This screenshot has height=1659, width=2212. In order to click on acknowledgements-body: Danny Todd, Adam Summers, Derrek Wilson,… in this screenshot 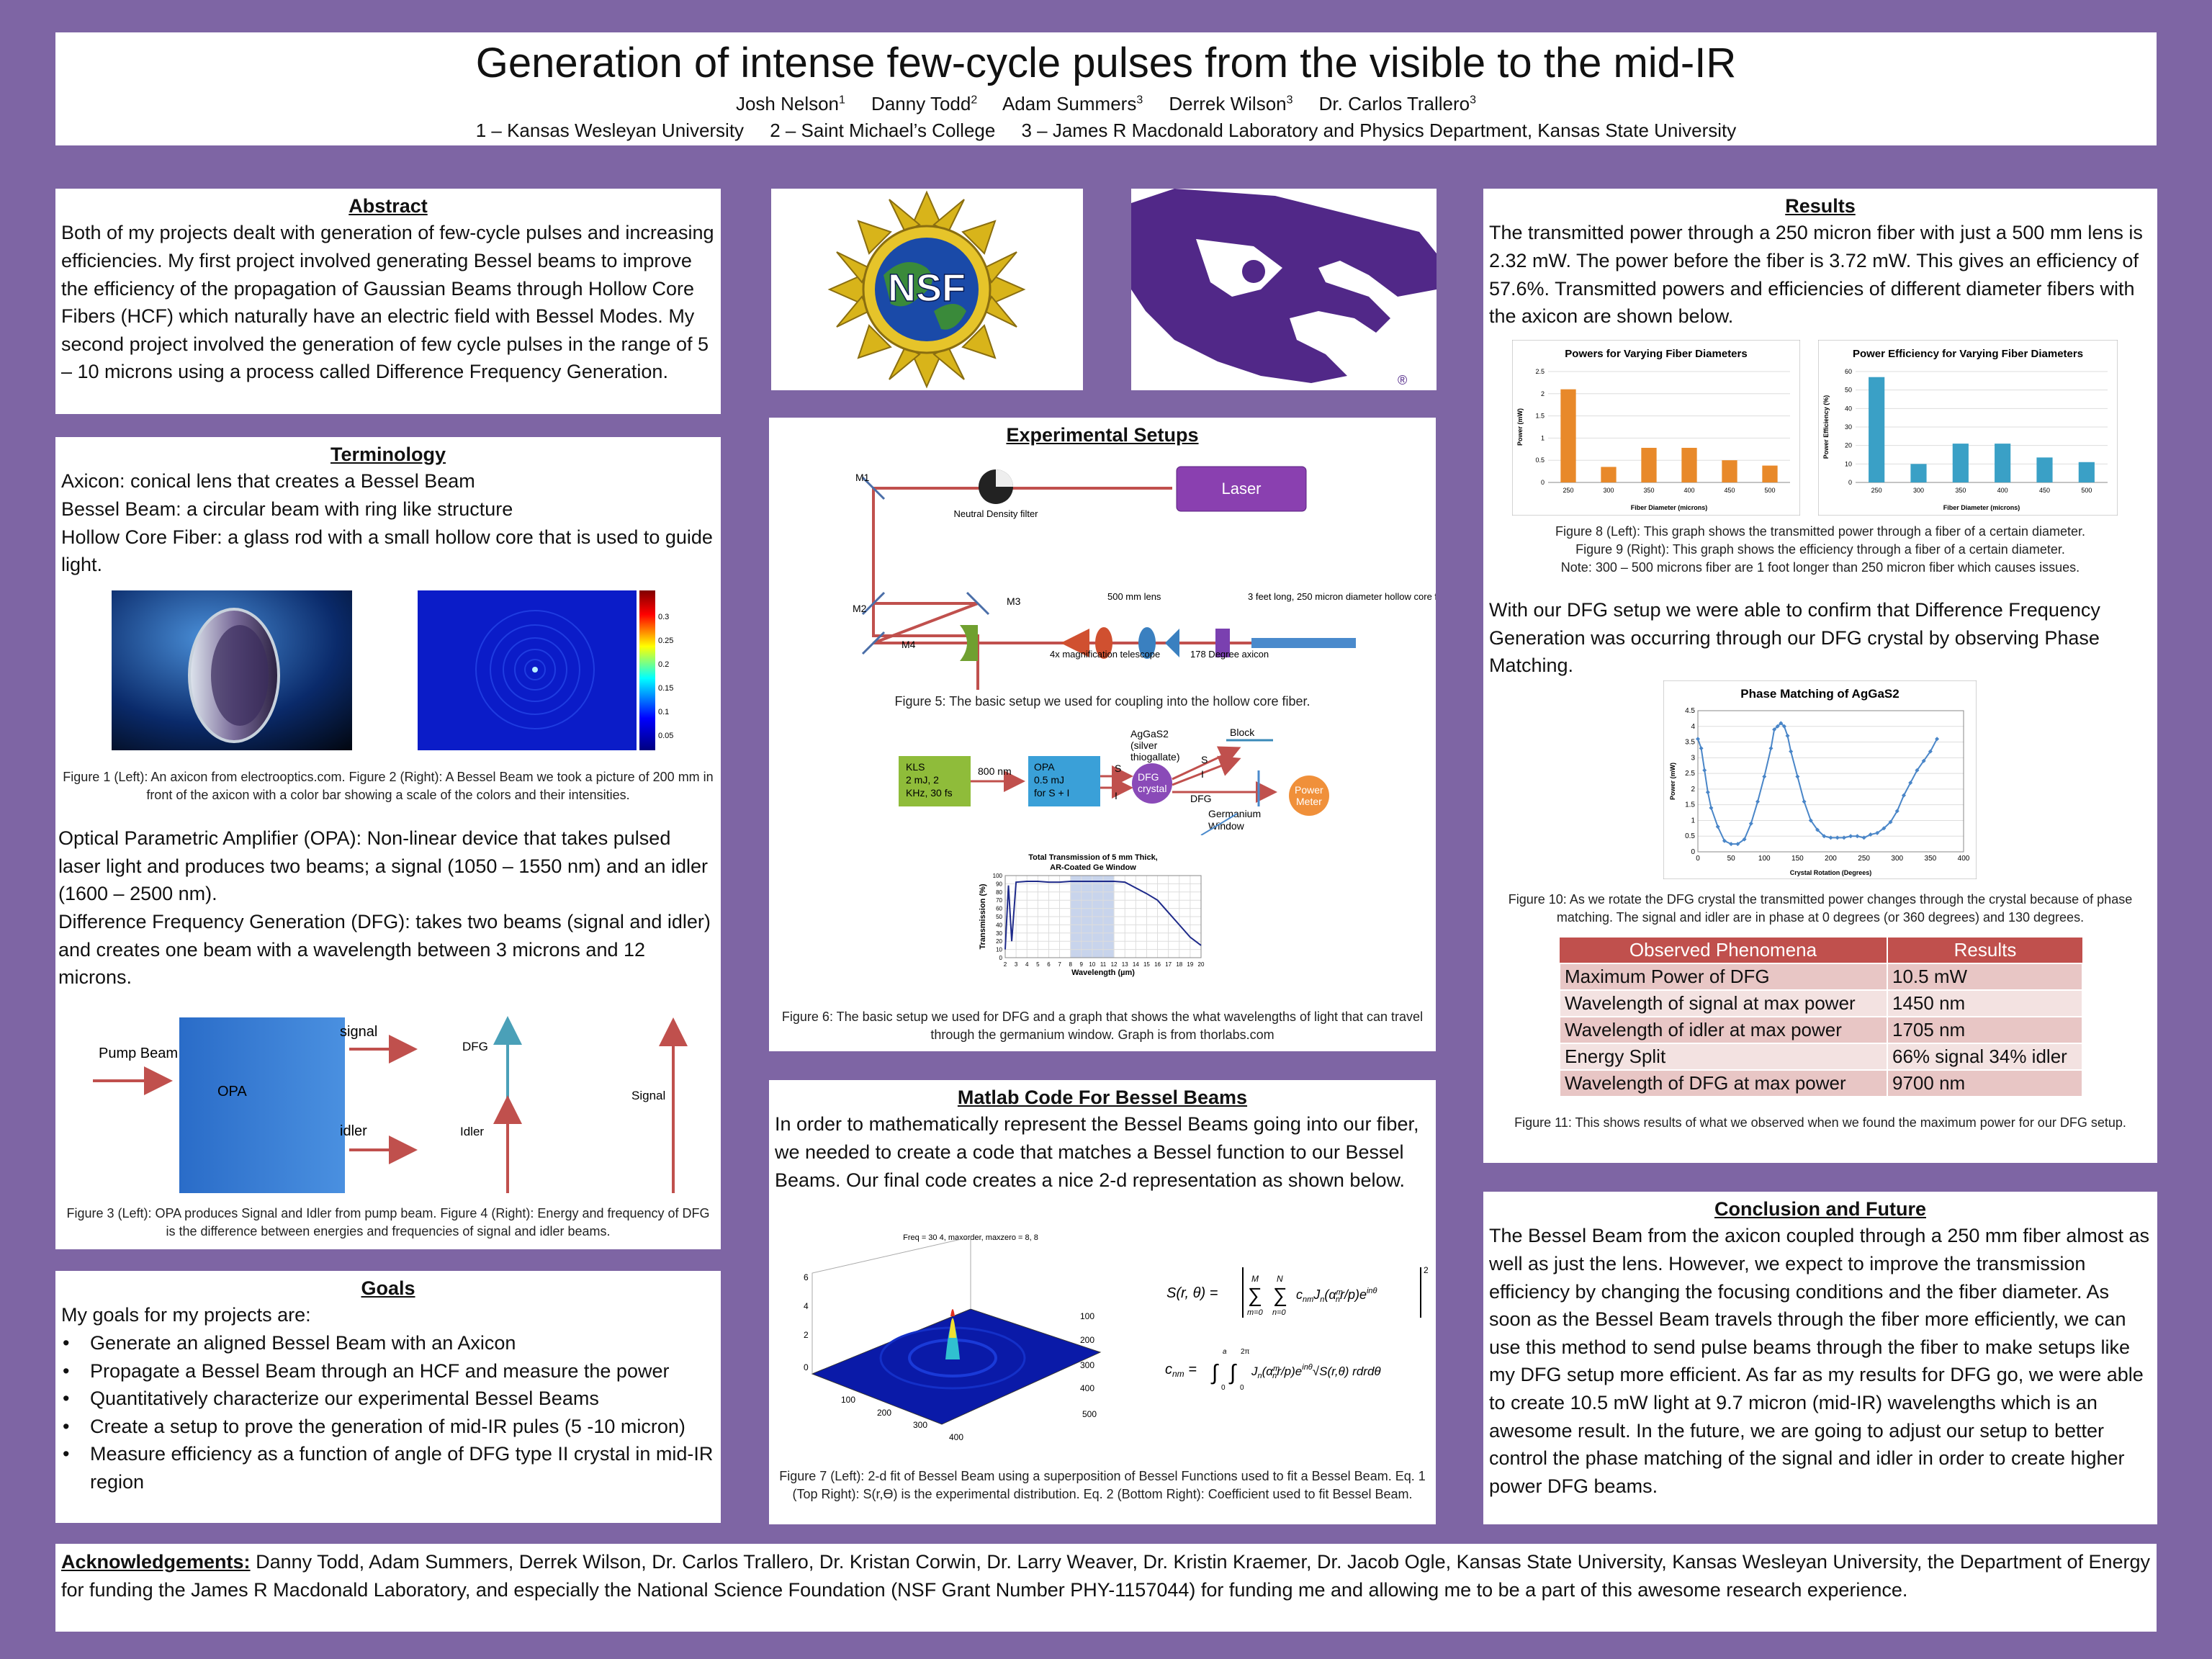, I will do `click(1106, 1576)`.